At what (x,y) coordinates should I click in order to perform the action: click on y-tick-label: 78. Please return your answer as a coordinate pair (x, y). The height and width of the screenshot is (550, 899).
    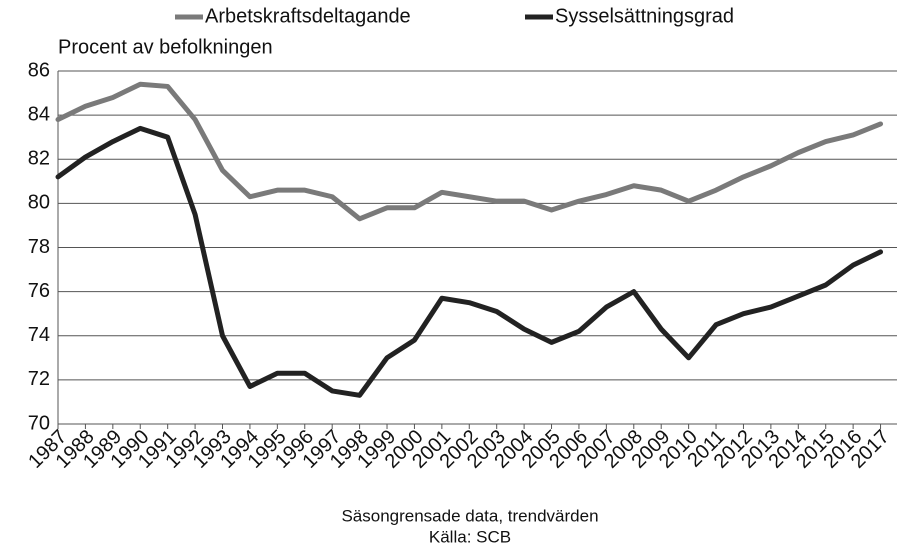
    Looking at the image, I should click on (39, 247).